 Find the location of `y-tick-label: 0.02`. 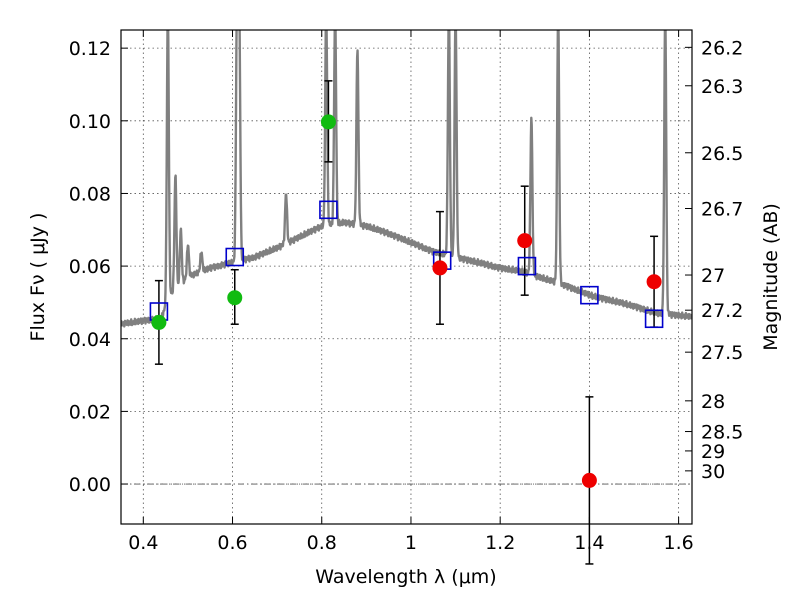

y-tick-label: 0.02 is located at coordinates (90, 412).